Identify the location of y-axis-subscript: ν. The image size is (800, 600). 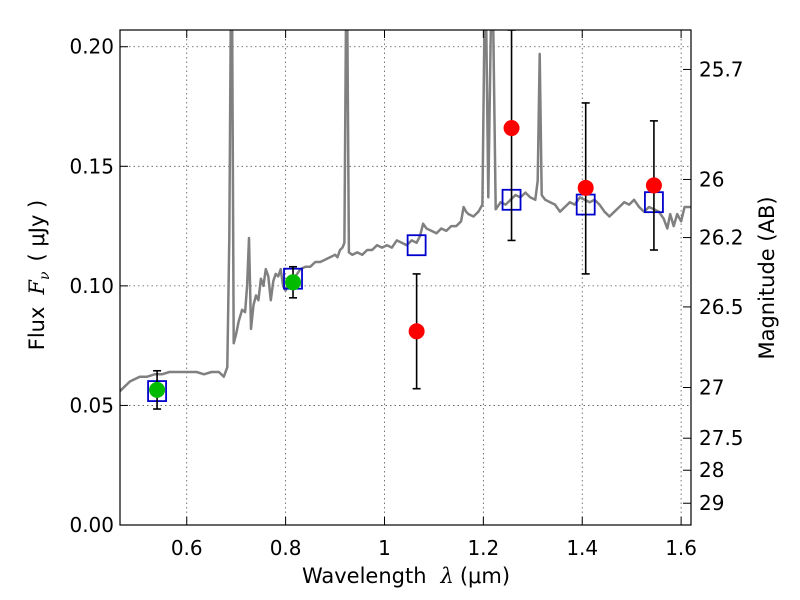
(45, 275).